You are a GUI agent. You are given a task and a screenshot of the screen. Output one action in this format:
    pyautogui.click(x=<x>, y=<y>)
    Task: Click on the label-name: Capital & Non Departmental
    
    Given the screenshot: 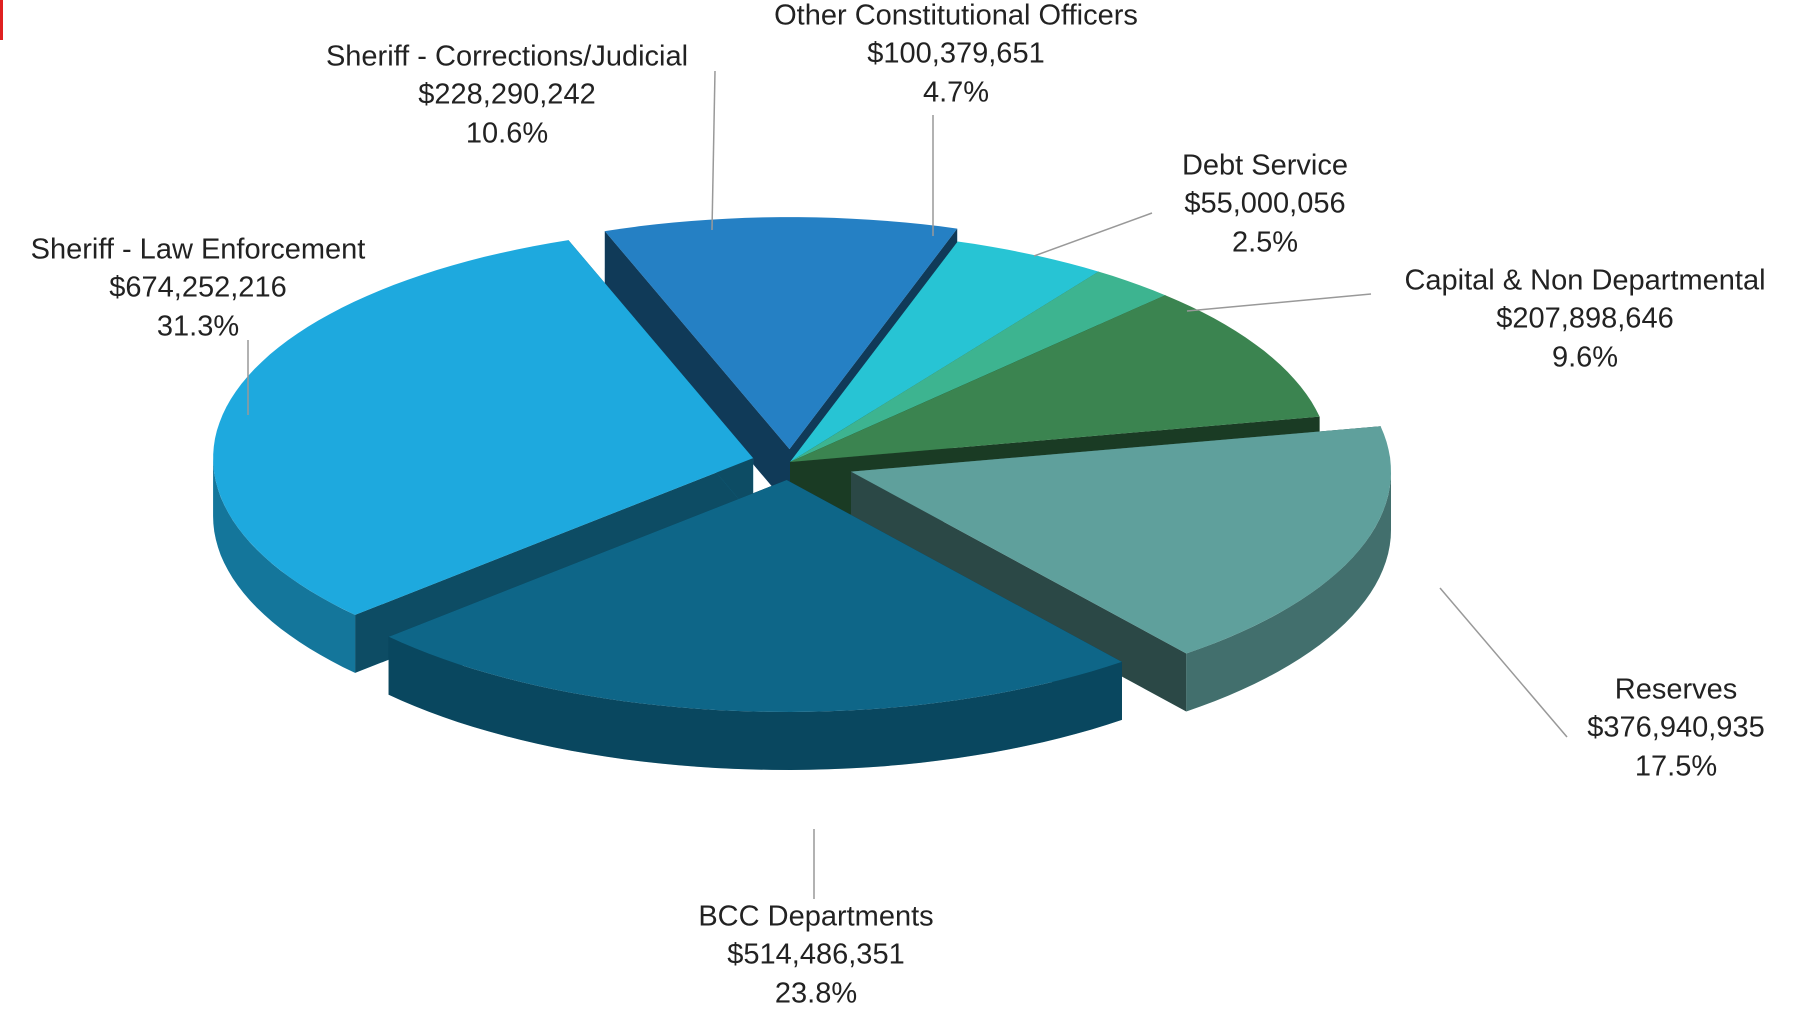 What is the action you would take?
    pyautogui.click(x=1584, y=281)
    